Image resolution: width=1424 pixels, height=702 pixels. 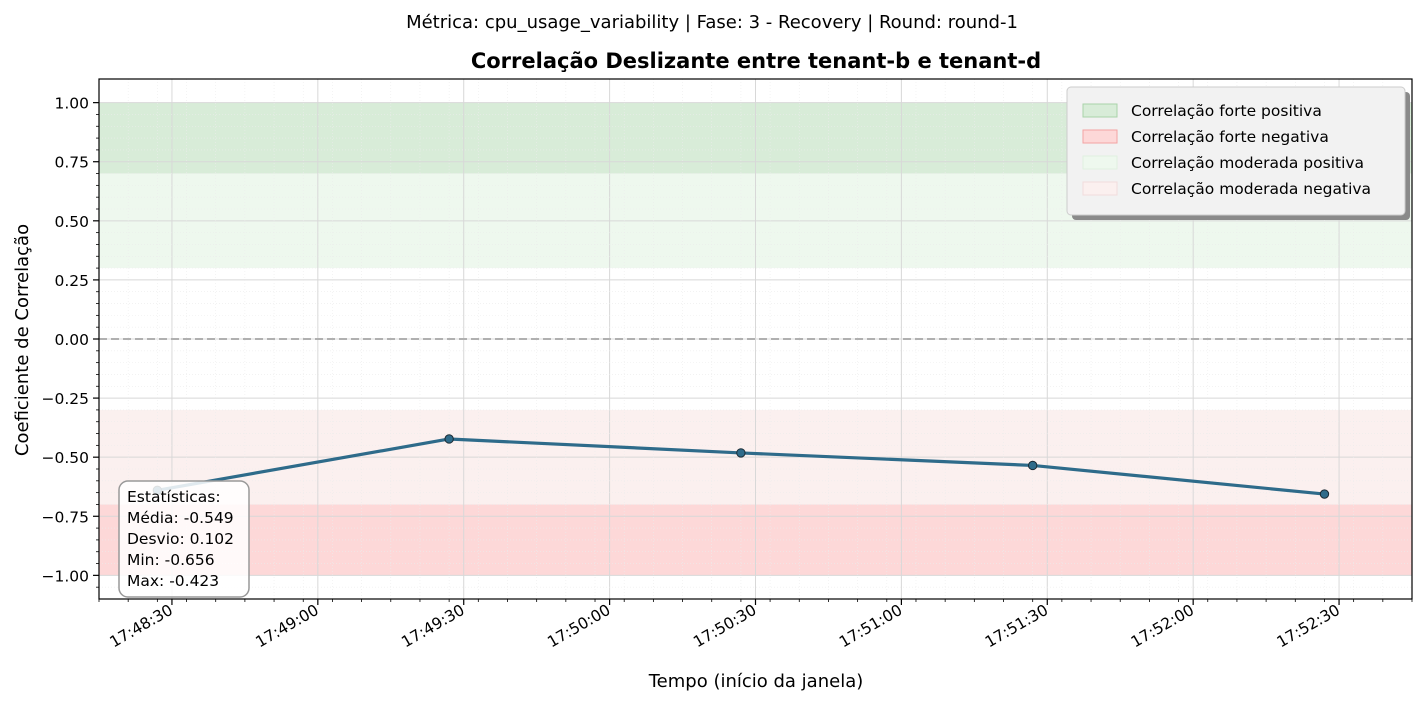 What do you see at coordinates (432, 626) in the screenshot?
I see `x-tick-label: 17:49:30` at bounding box center [432, 626].